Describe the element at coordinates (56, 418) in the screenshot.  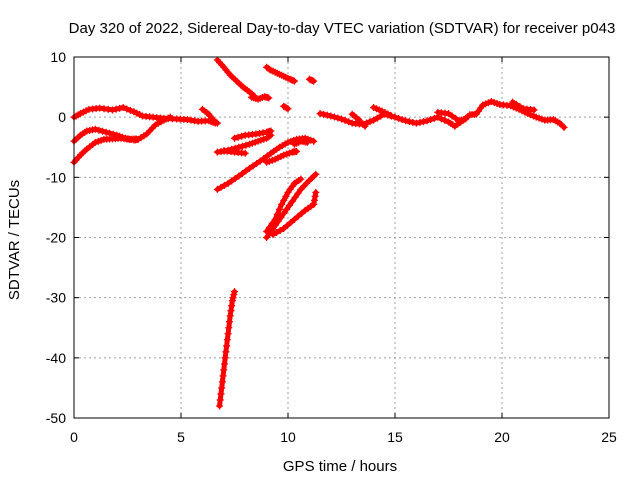
I see `y-tick-label: -50` at that location.